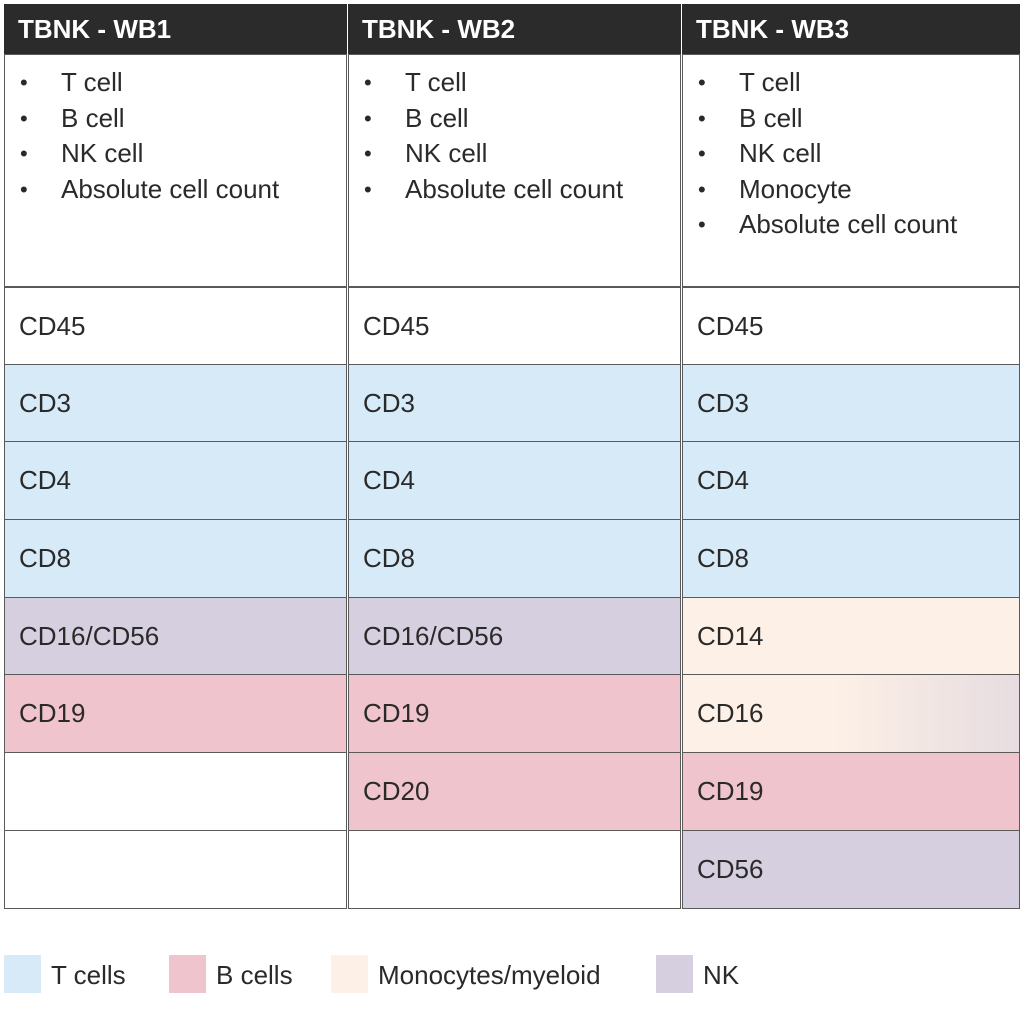 Image resolution: width=1024 pixels, height=1010 pixels. I want to click on legend-label: NK, so click(721, 975).